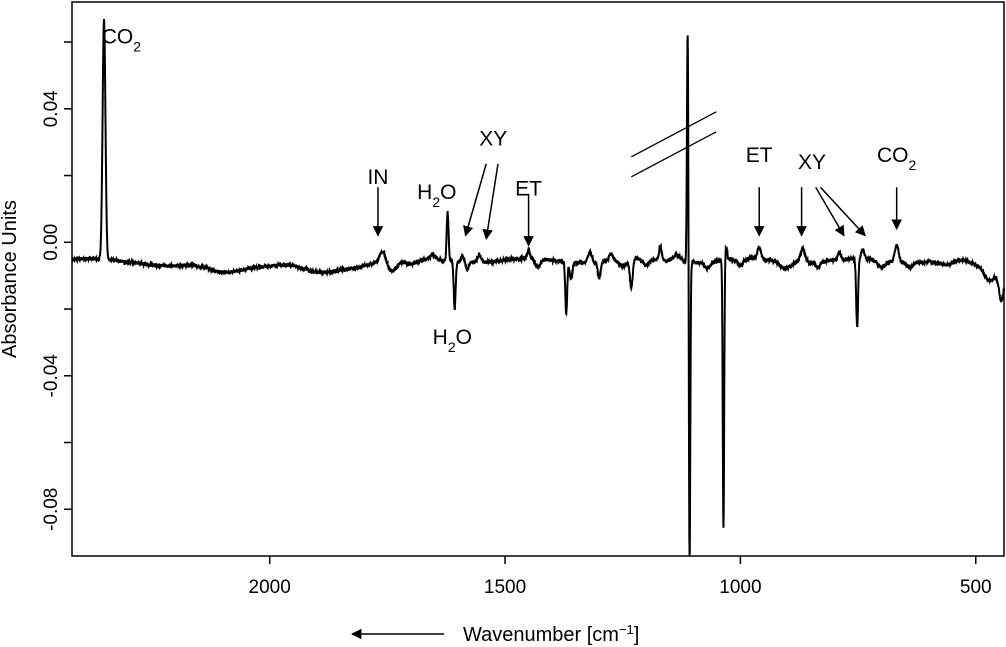  What do you see at coordinates (740, 587) in the screenshot?
I see `x-tick-label: 1000` at bounding box center [740, 587].